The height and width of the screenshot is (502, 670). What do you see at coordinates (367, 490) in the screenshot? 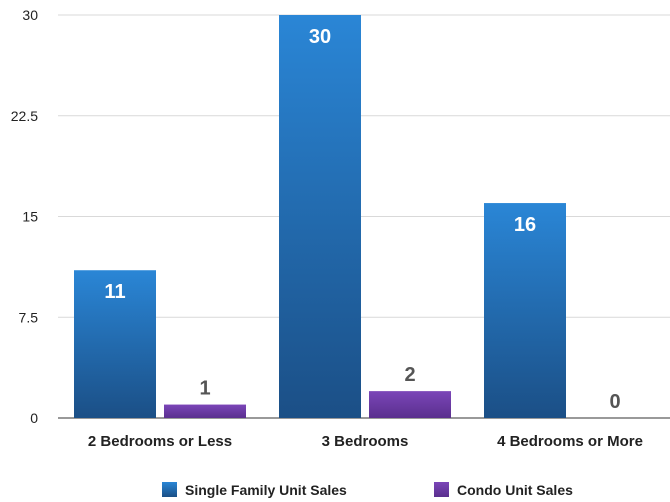
I see `legend: Single Family Unit Sales Condo Unit Sales` at bounding box center [367, 490].